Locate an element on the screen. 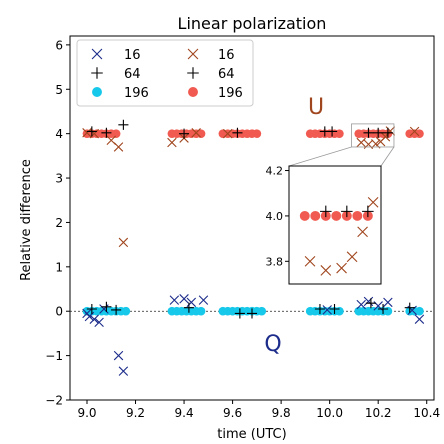 The image size is (444, 444). x-tick-label: 10.4 is located at coordinates (426, 413).